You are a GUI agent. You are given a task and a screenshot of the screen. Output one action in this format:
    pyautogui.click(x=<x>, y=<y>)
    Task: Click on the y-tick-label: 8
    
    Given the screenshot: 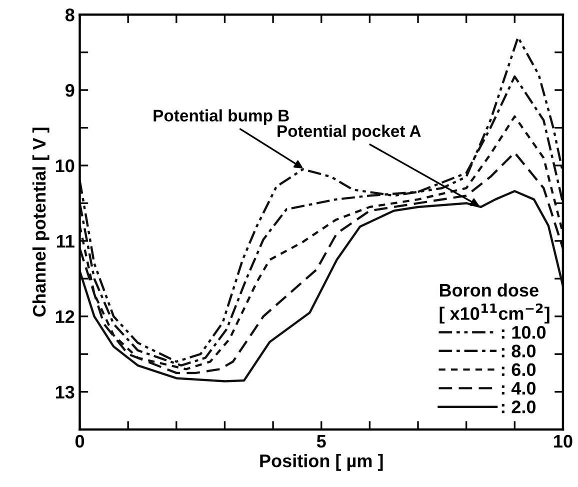 What is the action you would take?
    pyautogui.click(x=69, y=15)
    